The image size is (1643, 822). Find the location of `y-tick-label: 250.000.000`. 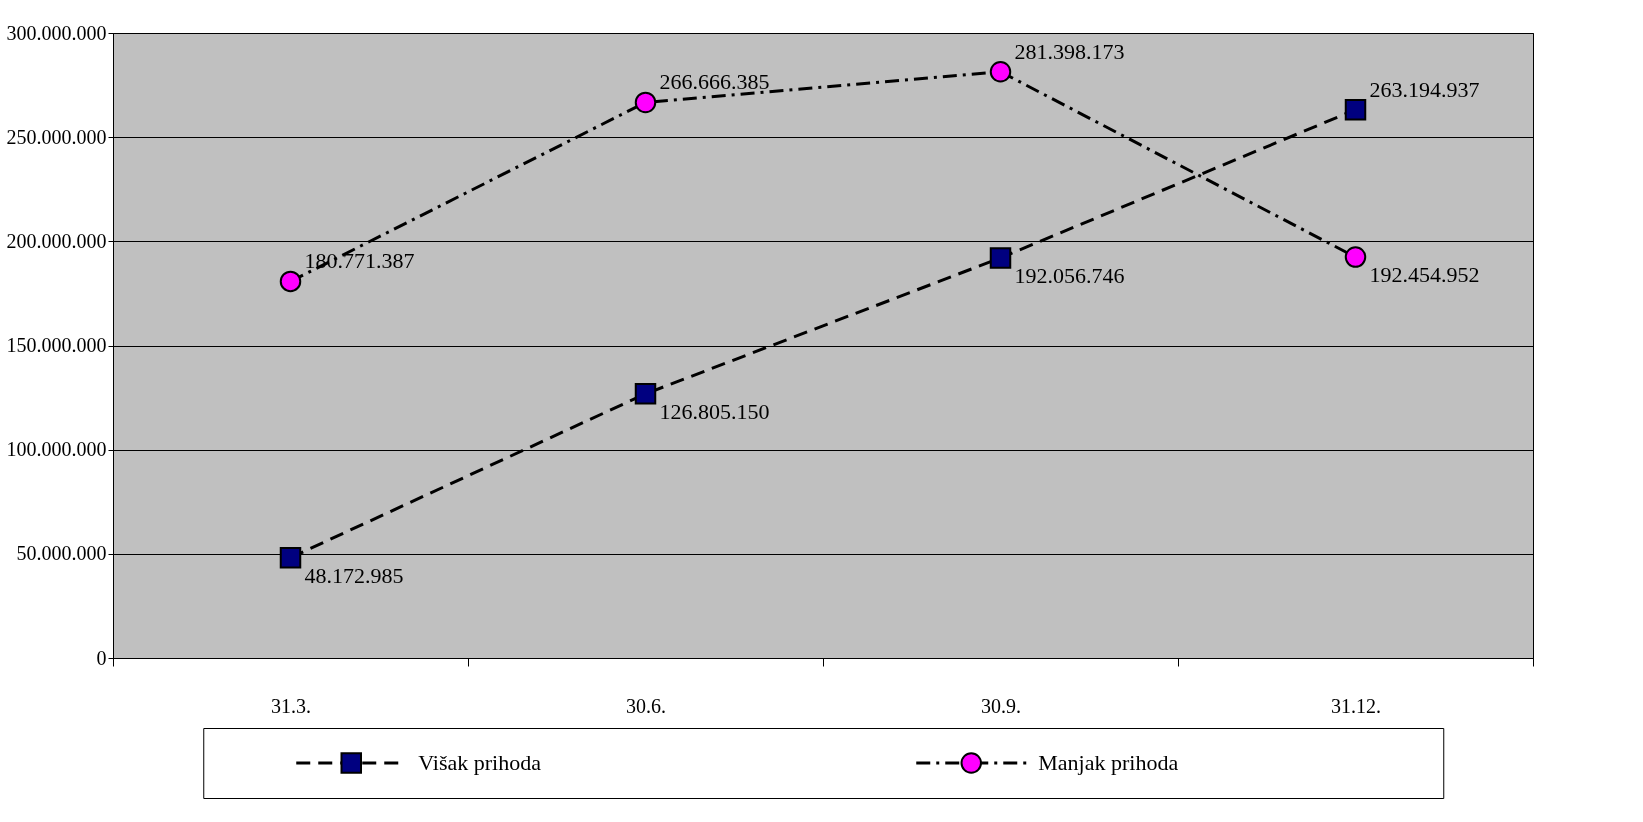

y-tick-label: 250.000.000 is located at coordinates (56, 136).